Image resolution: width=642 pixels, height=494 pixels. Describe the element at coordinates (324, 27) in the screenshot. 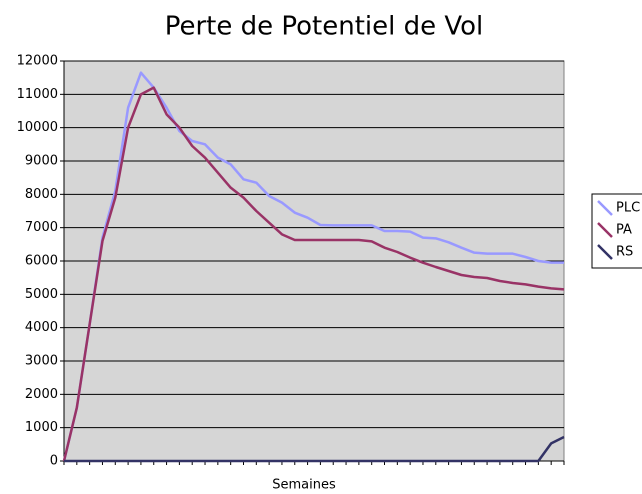

I see `chart-title: Perte de Potentiel de Vol` at that location.